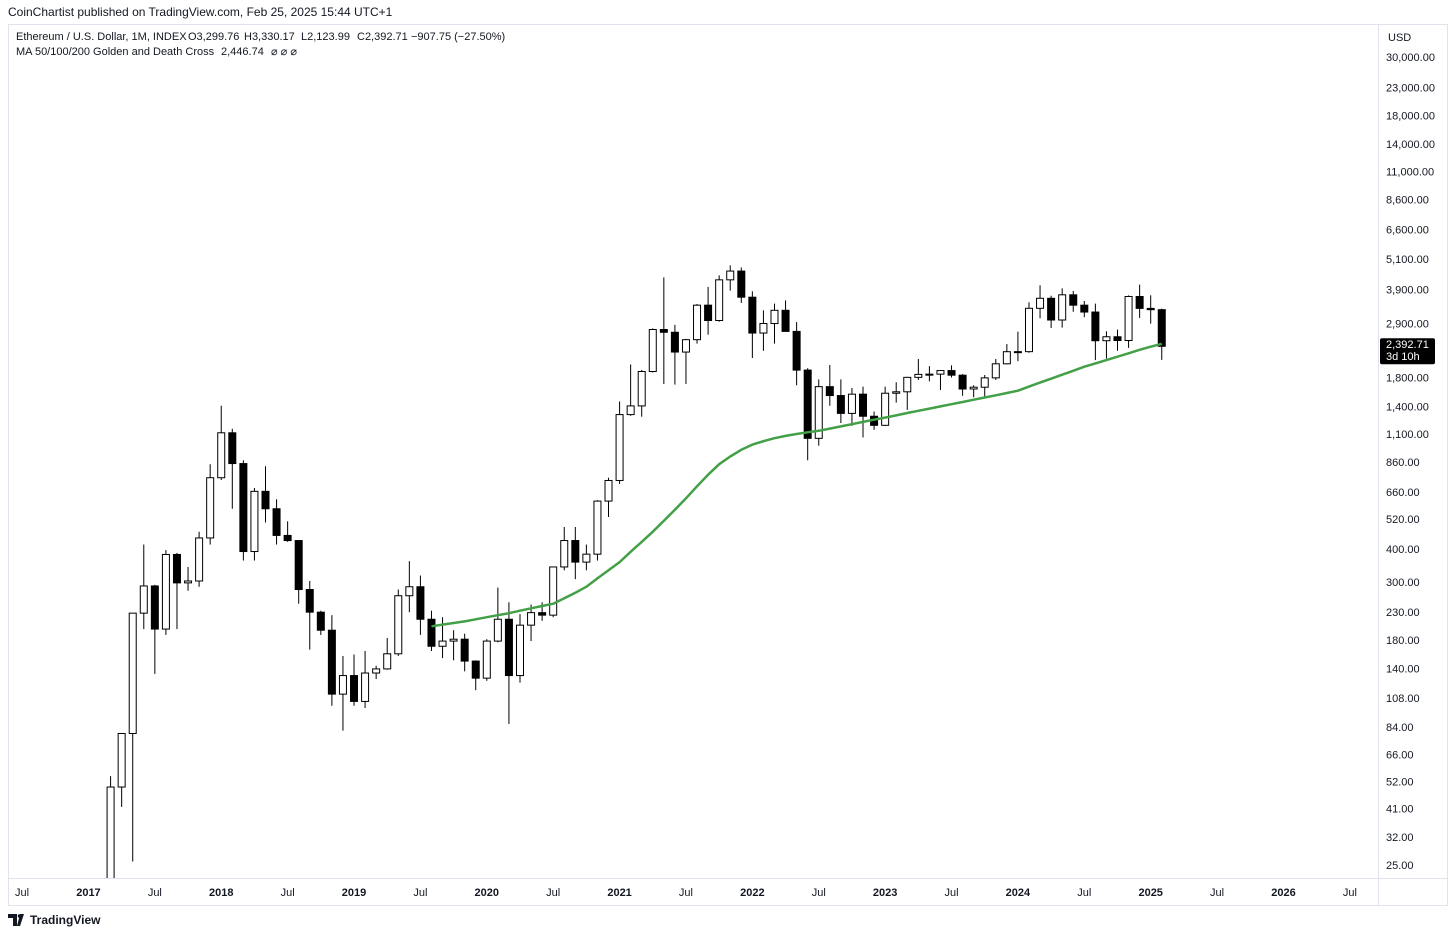 Image resolution: width=1456 pixels, height=936 pixels. Describe the element at coordinates (1407, 407) in the screenshot. I see `y-tick-label: 1,400.00` at that location.